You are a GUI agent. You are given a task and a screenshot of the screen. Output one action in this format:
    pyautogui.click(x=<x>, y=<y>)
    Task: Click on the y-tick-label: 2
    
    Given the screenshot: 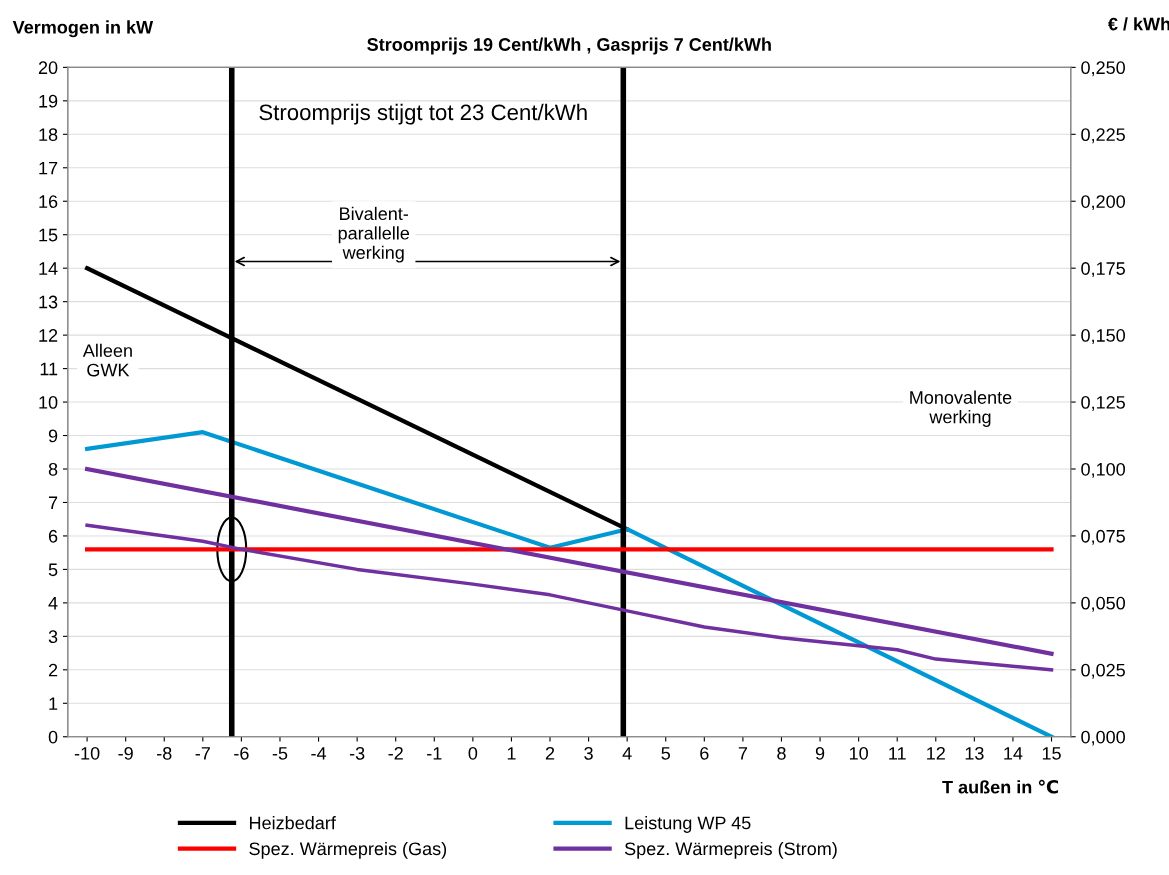 What is the action you would take?
    pyautogui.click(x=53, y=670)
    